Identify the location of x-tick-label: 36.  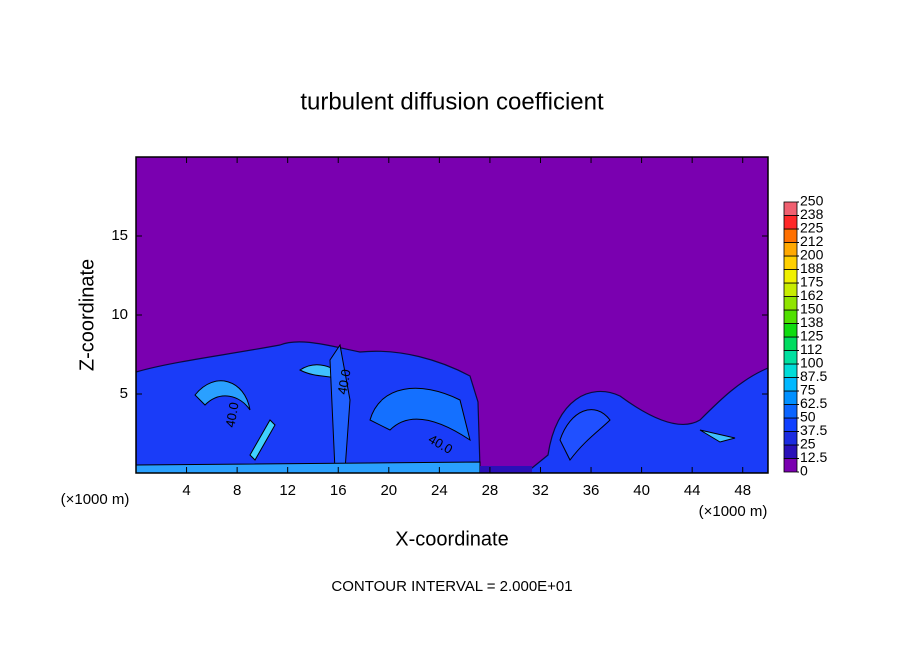
(591, 490).